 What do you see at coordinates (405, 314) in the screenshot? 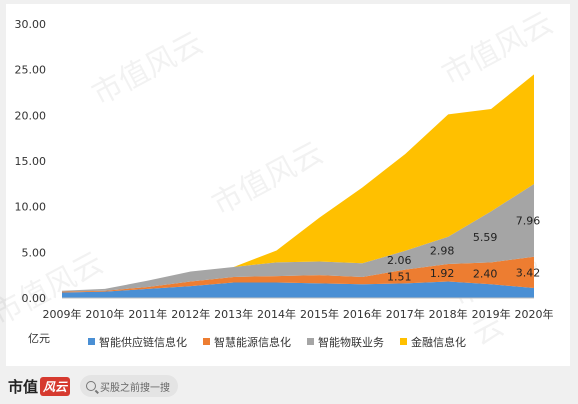
I see `x-tick-label: 2017年` at bounding box center [405, 314].